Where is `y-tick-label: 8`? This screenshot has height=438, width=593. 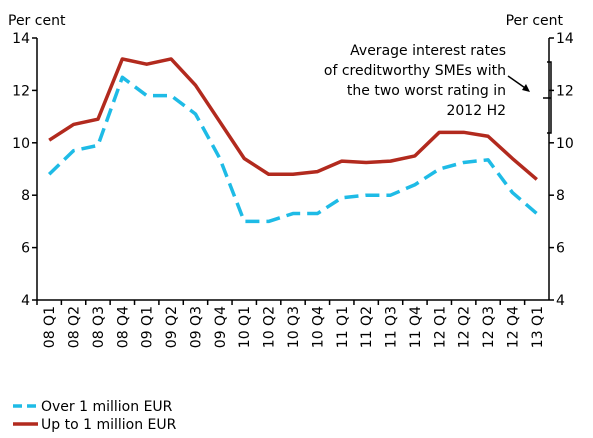 y-tick-label: 8 is located at coordinates (25, 196).